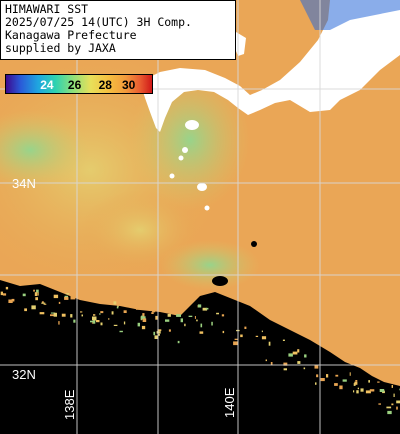 The width and height of the screenshot is (400, 434). Describe the element at coordinates (24, 374) in the screenshot. I see `lat-label-32n: 32N` at that location.